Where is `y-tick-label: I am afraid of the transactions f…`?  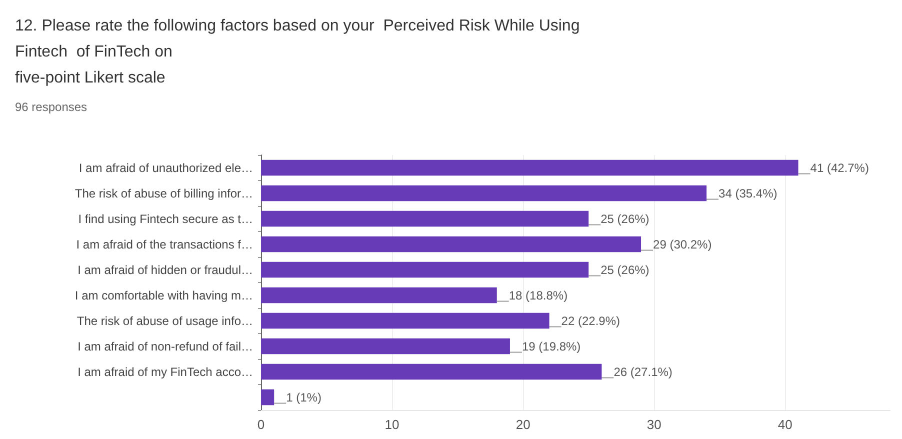 y-tick-label: I am afraid of the transactions f… is located at coordinates (164, 244).